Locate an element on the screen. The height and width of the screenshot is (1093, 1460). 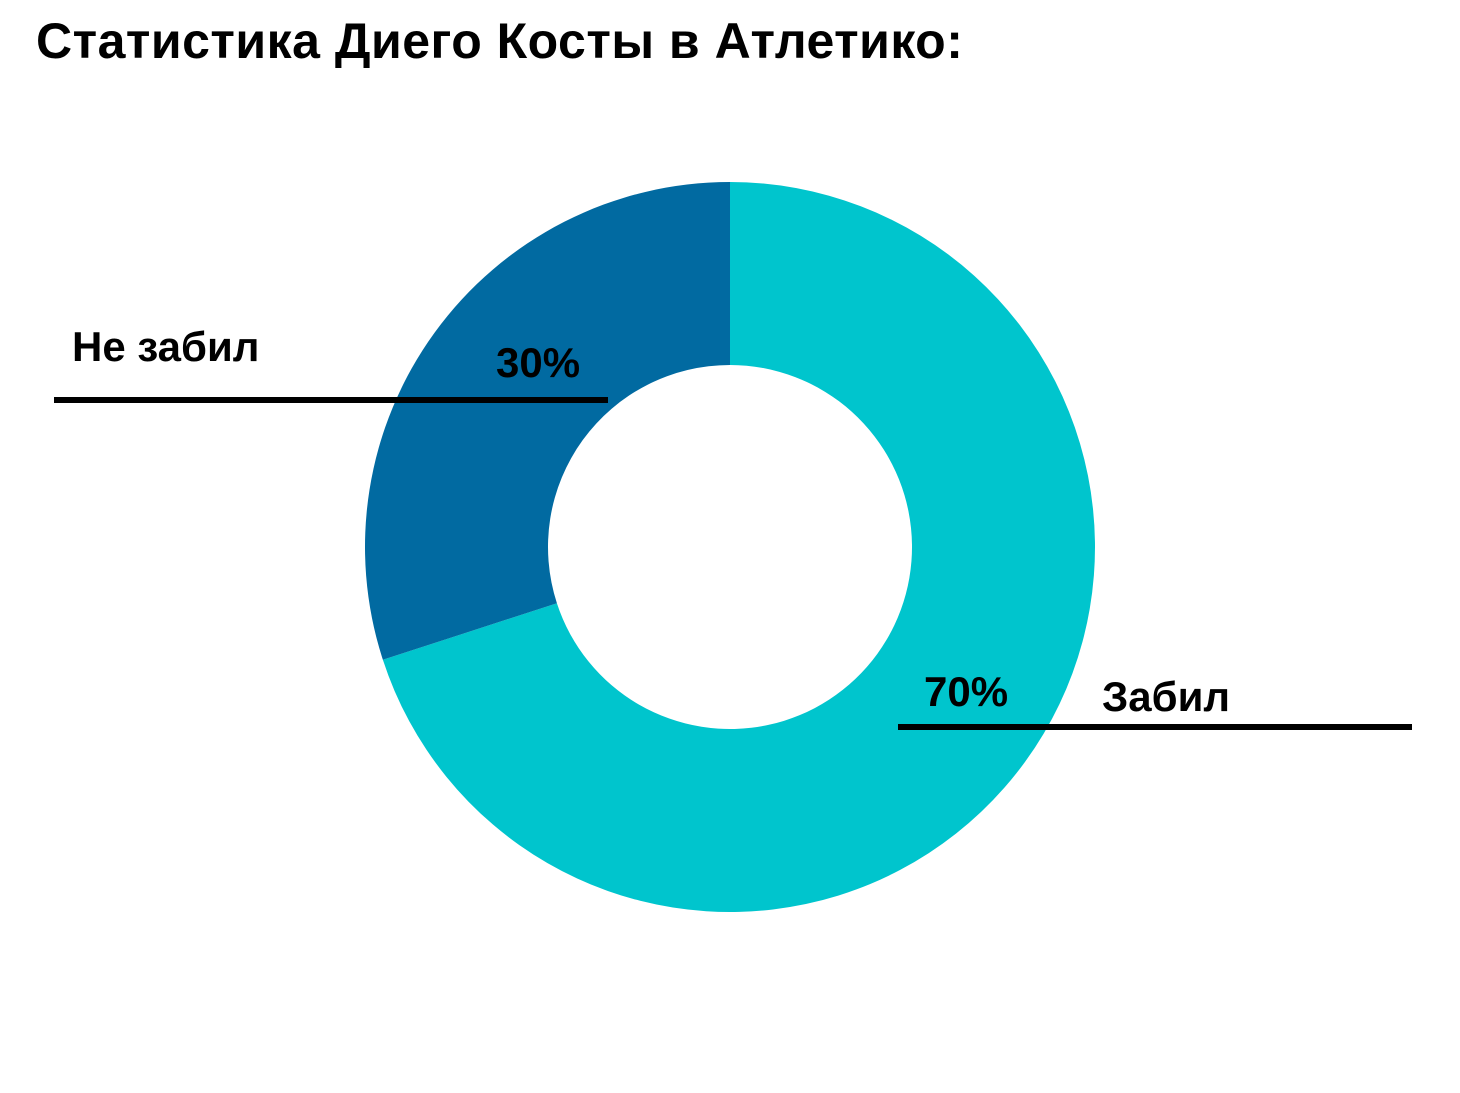
category-label-not-scored: Не забил is located at coordinates (165, 346).